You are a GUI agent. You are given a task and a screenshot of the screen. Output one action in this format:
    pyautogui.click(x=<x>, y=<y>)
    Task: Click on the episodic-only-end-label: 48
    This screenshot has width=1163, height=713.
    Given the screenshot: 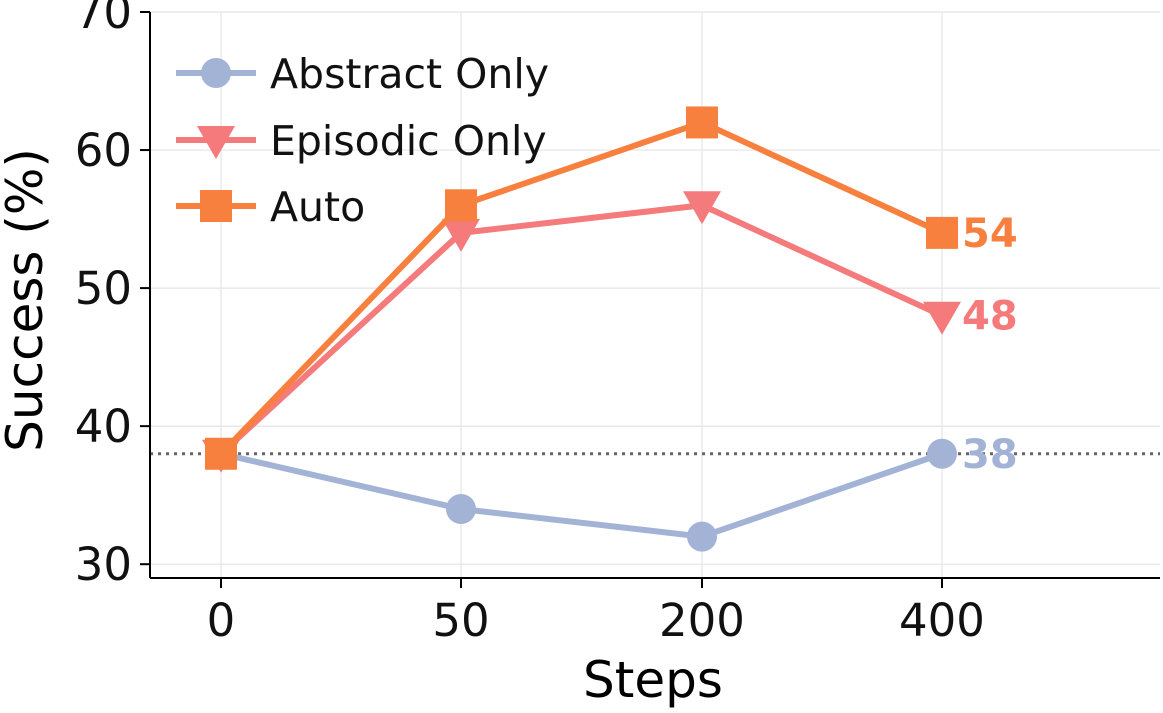 What is the action you would take?
    pyautogui.click(x=990, y=317)
    